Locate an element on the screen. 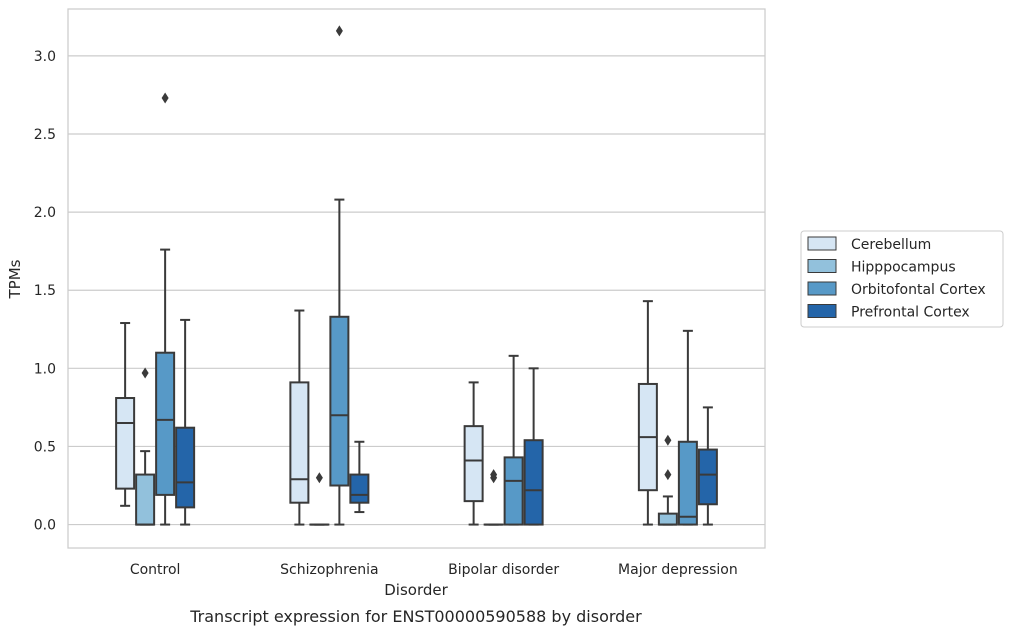 This screenshot has height=634, width=1014. y-tick-label: 2.0 is located at coordinates (45, 213).